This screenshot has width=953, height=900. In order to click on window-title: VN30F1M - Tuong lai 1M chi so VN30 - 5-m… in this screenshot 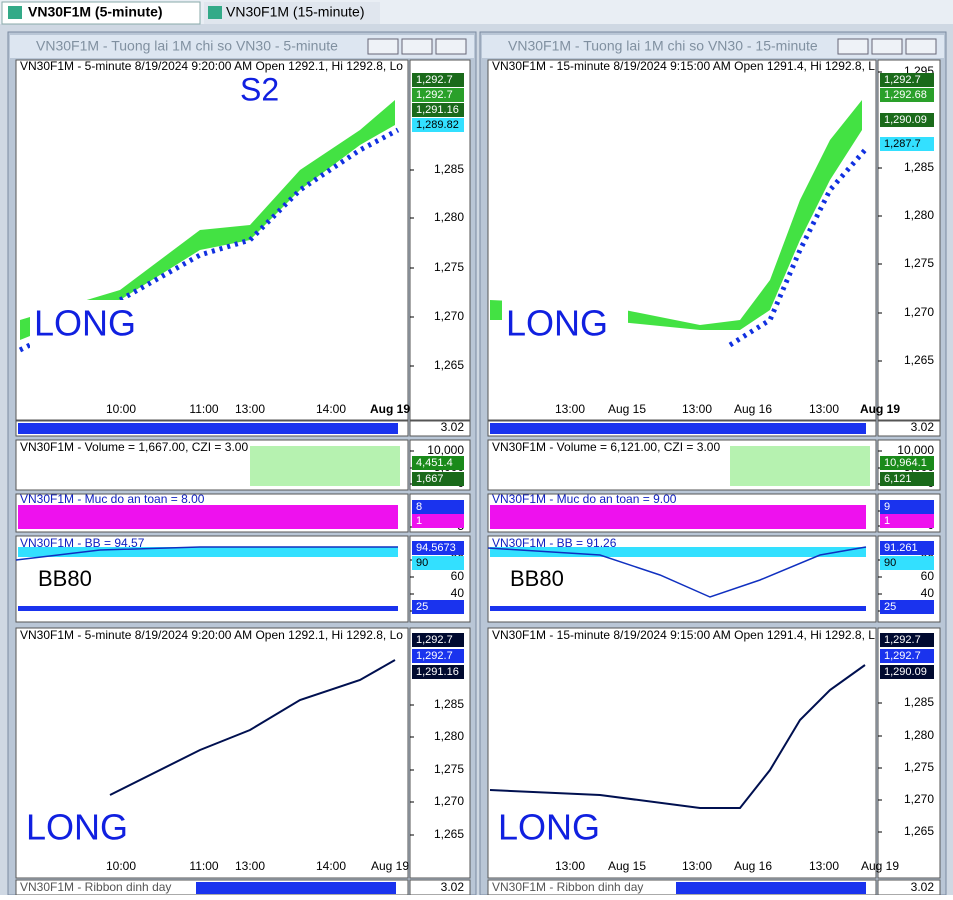, I will do `click(187, 46)`.